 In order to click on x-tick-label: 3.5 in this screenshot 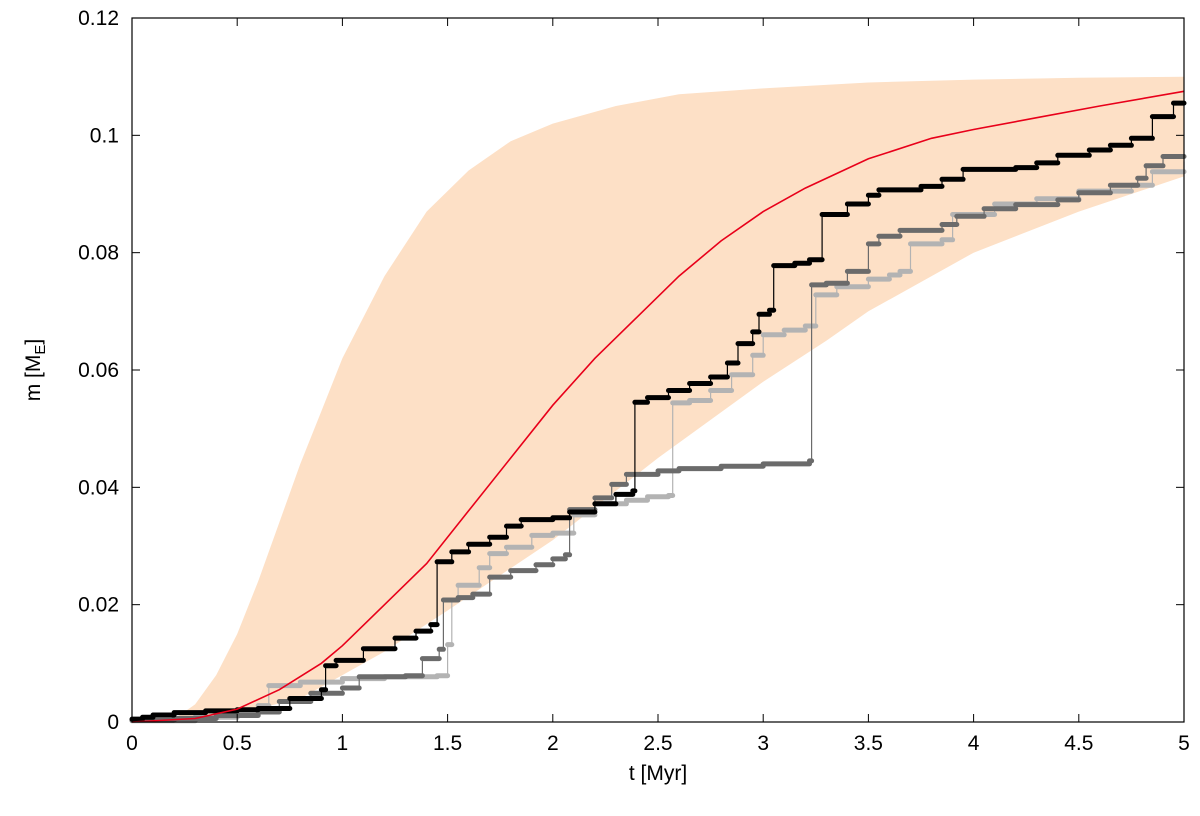, I will do `click(868, 743)`.